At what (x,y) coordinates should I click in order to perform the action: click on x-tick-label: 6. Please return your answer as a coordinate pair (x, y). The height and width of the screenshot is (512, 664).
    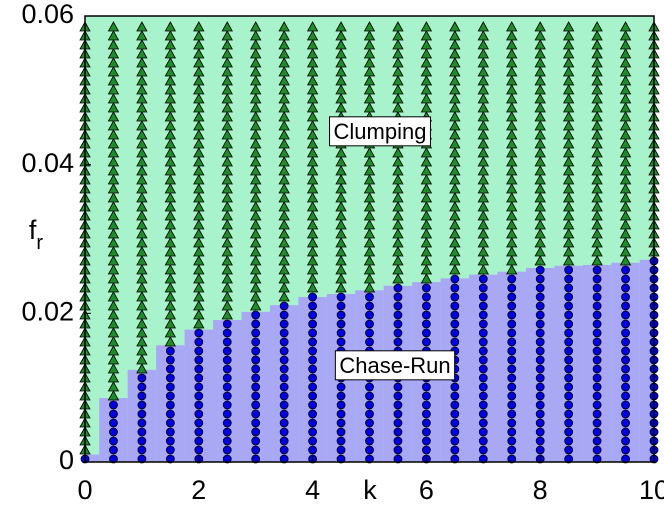
    Looking at the image, I should click on (426, 490).